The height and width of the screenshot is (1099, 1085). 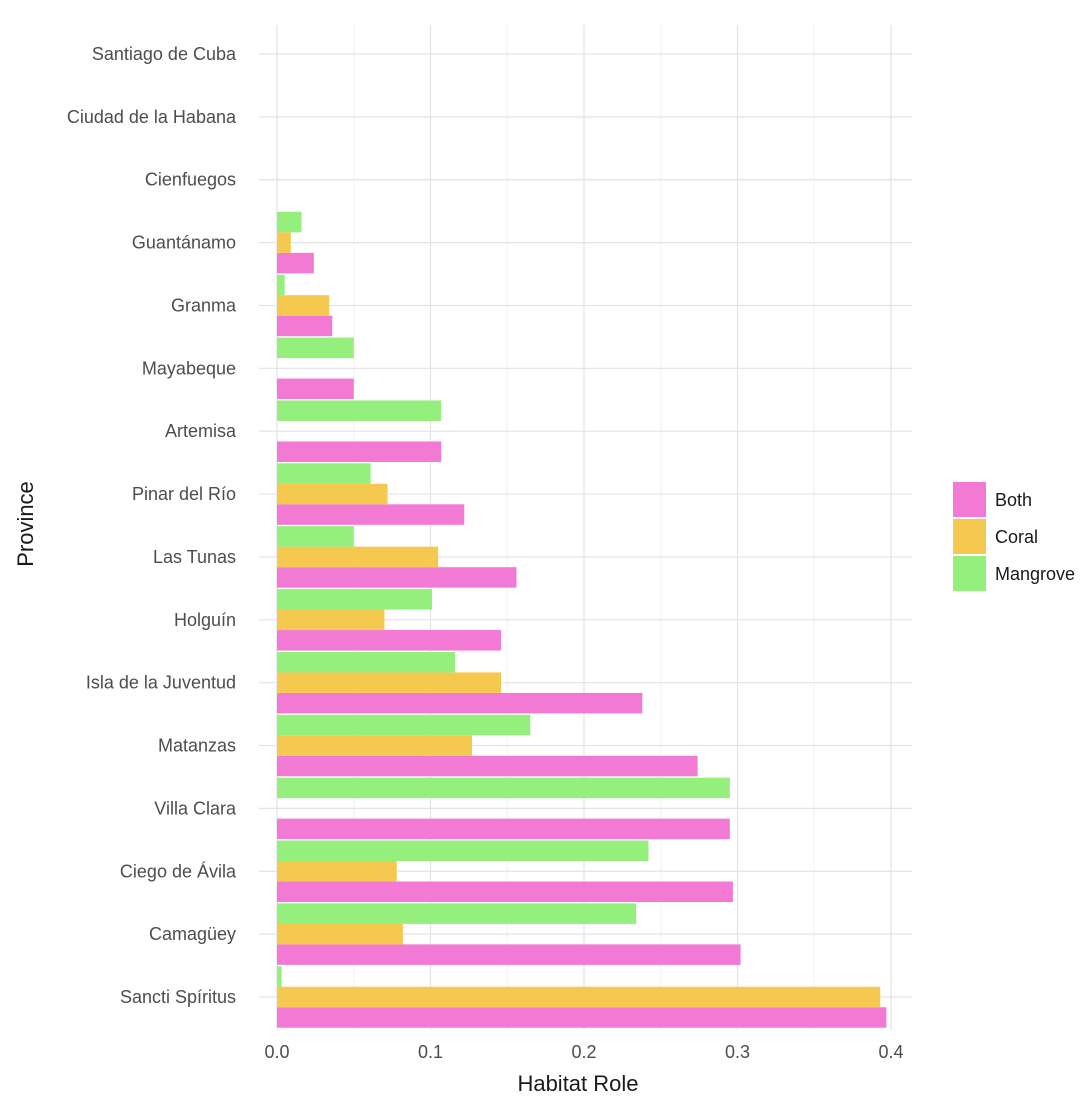 I want to click on y-tick-label: Las Tunas, so click(x=194, y=557).